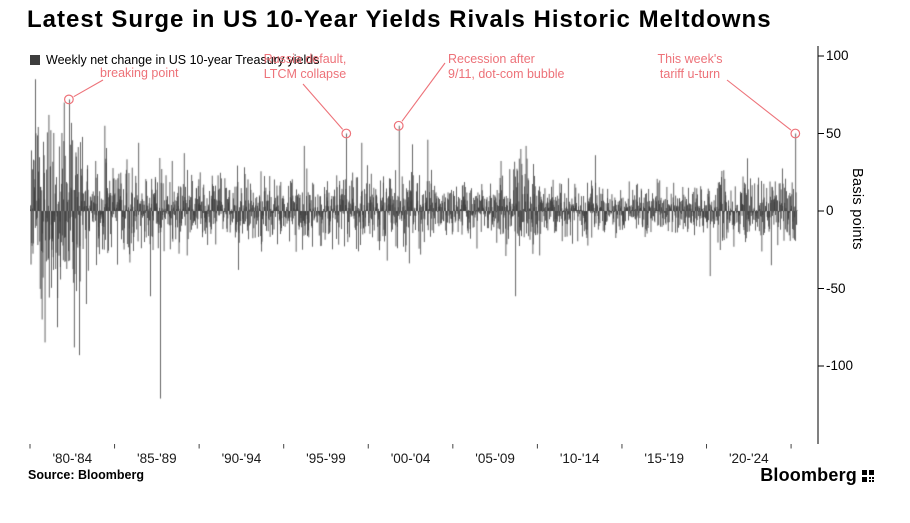 The width and height of the screenshot is (910, 523). Describe the element at coordinates (690, 59) in the screenshot. I see `annotation-text-line: This week's` at that location.